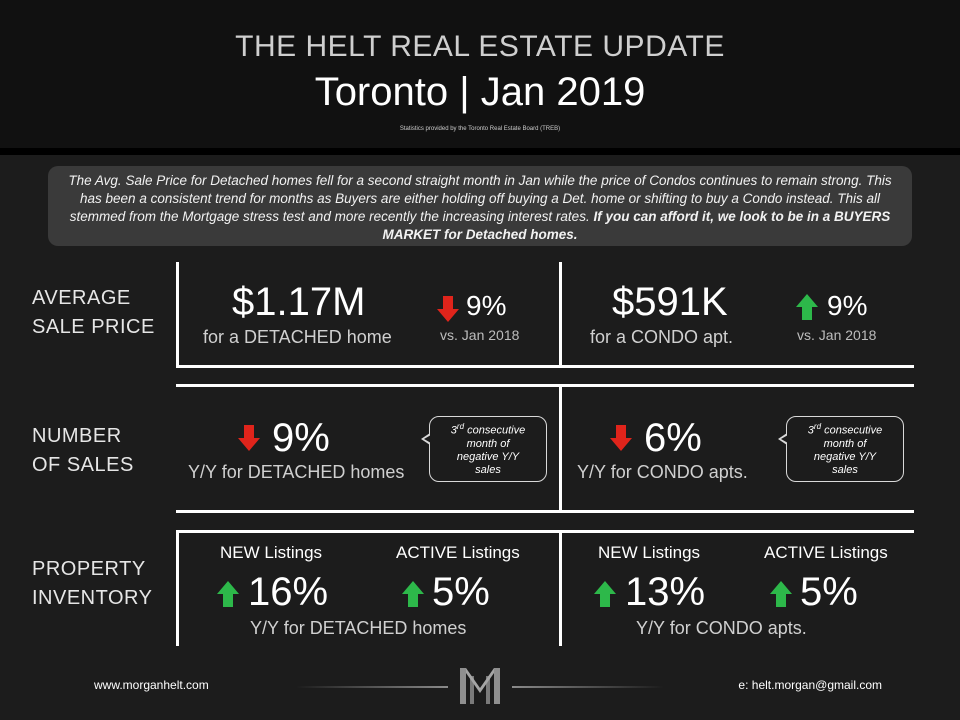 The height and width of the screenshot is (720, 960). Describe the element at coordinates (480, 46) in the screenshot. I see `report-title: THE HELT REAL ESTATE UPDATE` at that location.